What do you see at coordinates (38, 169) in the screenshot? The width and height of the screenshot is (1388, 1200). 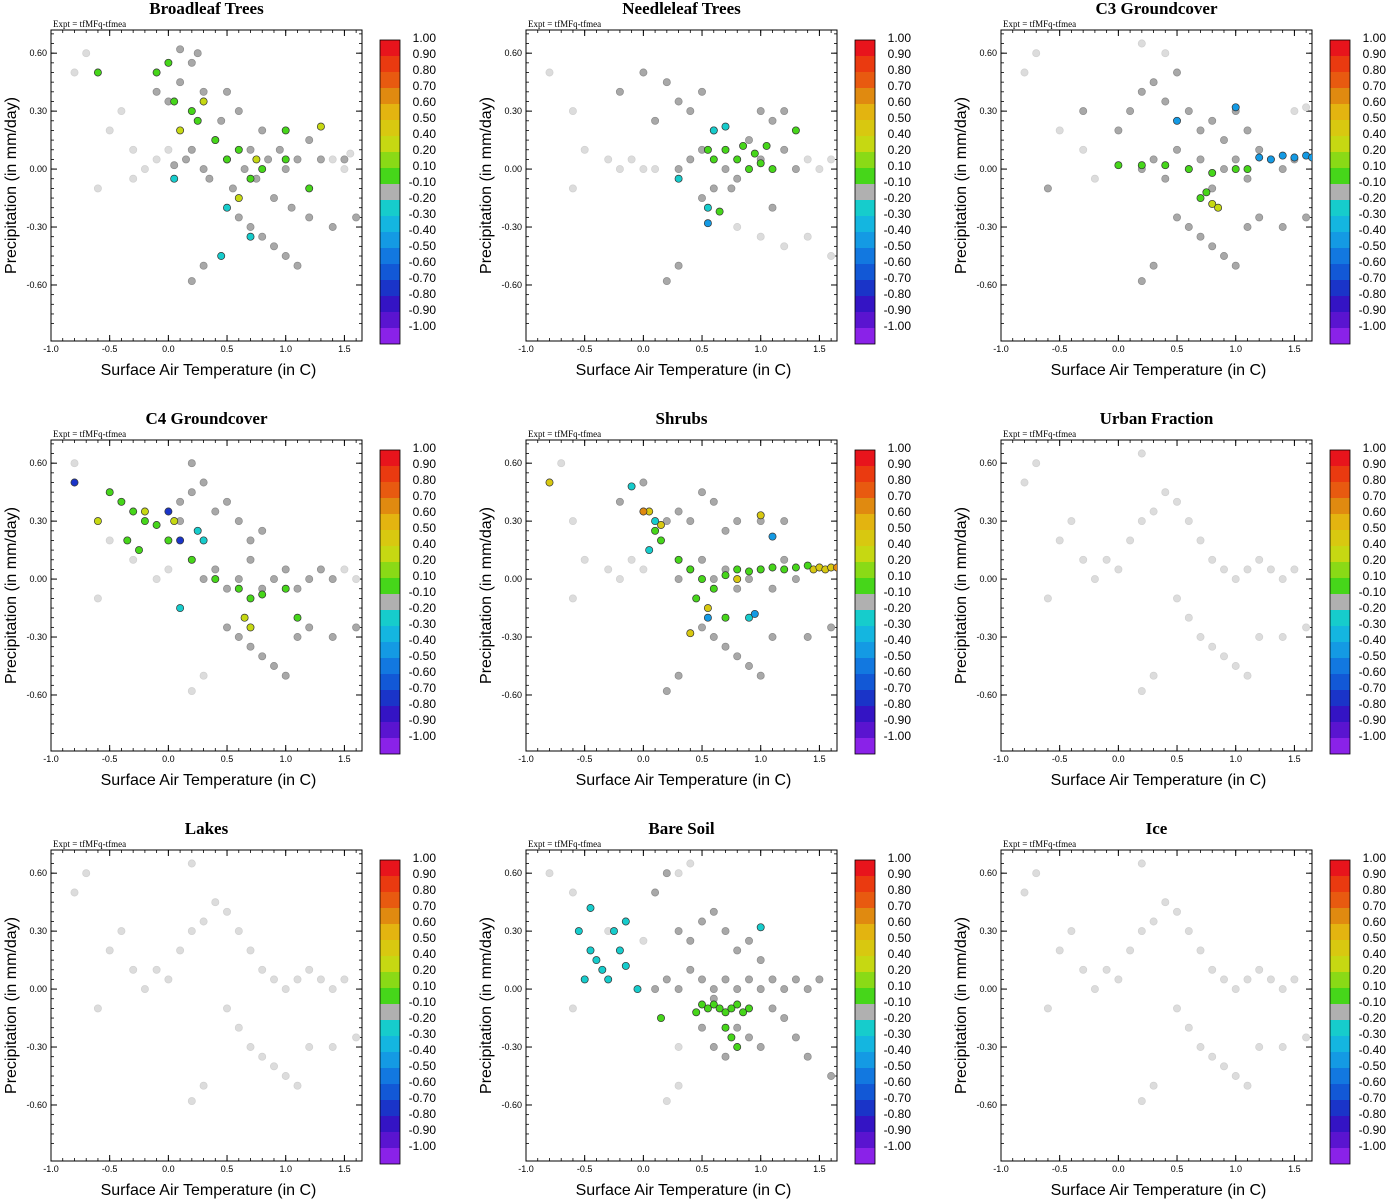 I see `y-tick-label: 0.00` at bounding box center [38, 169].